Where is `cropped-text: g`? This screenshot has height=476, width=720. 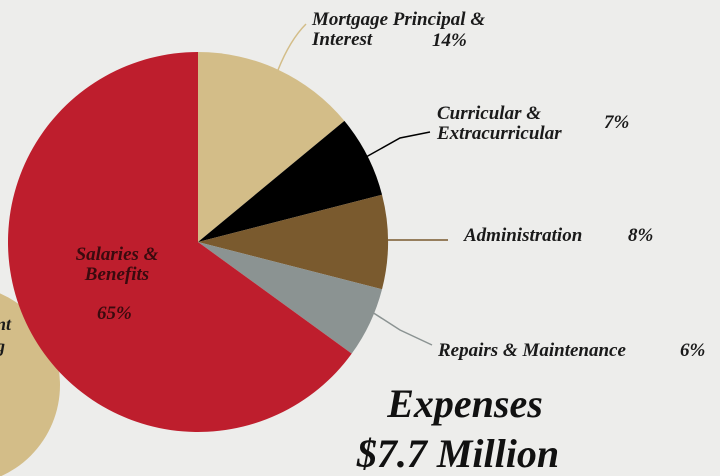
cropped-text: g is located at coordinates (2, 346).